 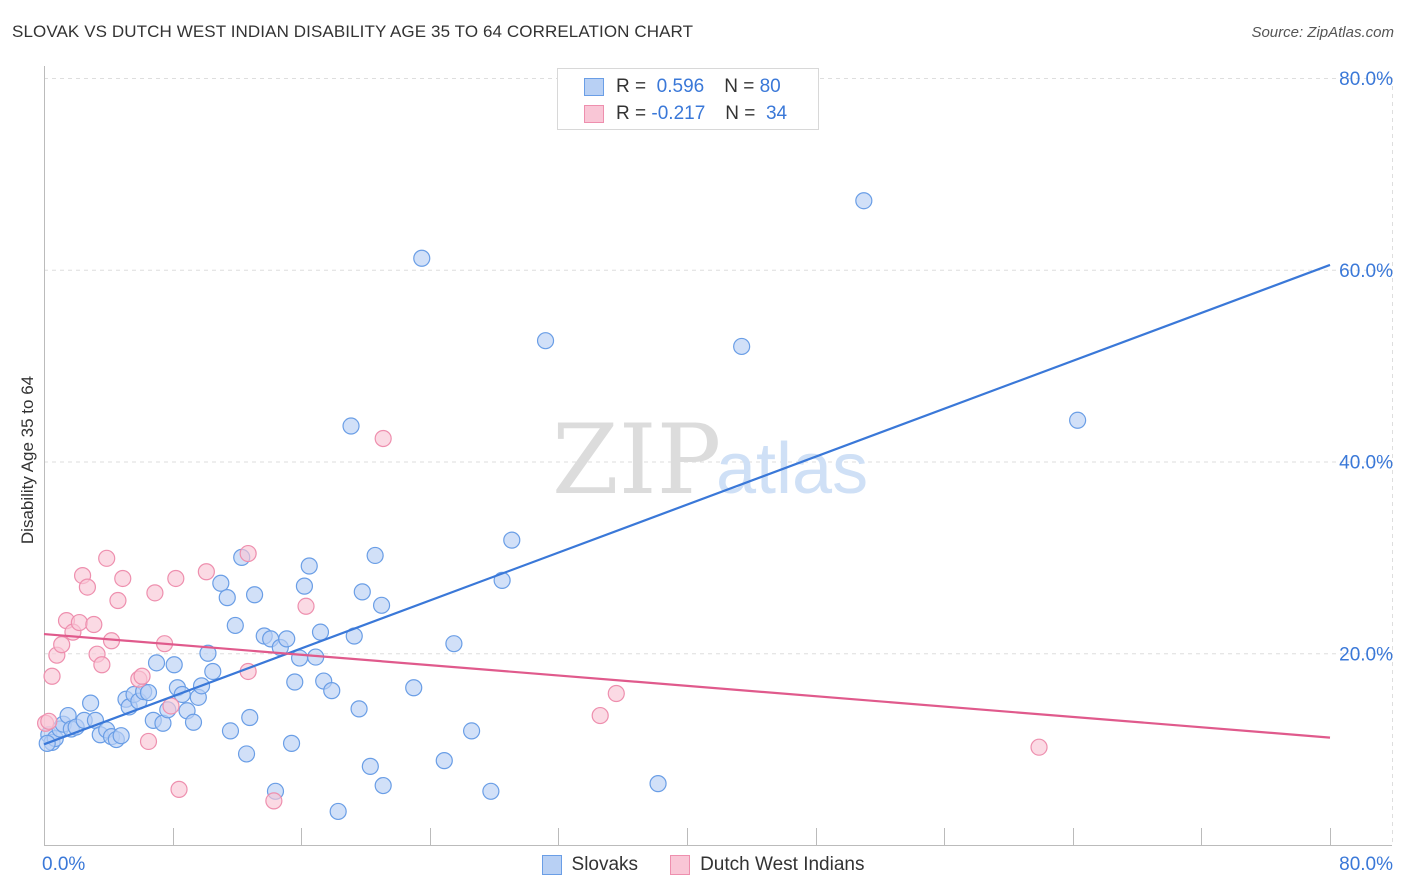 I want to click on legend-item-slovaks: Slovaks, so click(x=590, y=865).